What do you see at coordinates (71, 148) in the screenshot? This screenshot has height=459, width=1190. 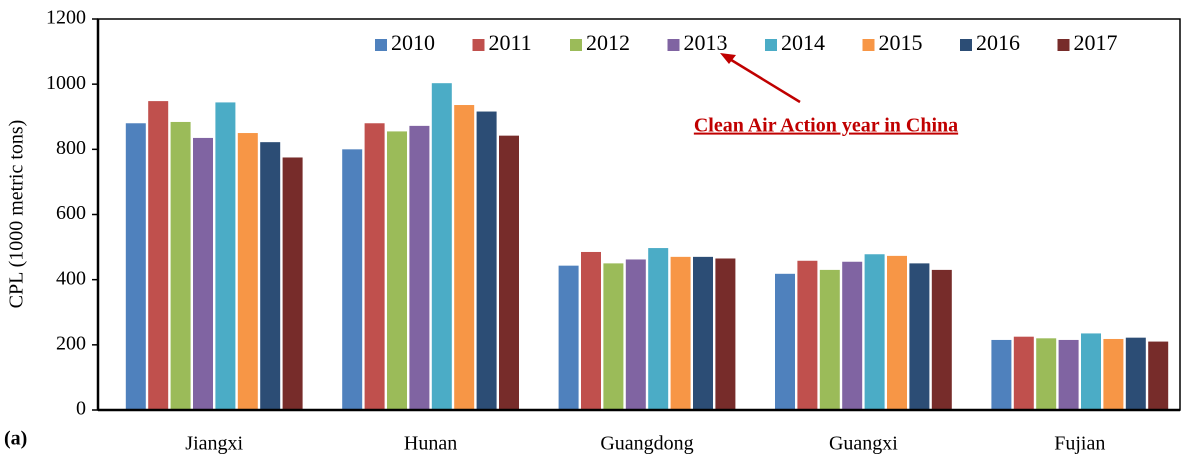 I see `y-tick-label: 800` at bounding box center [71, 148].